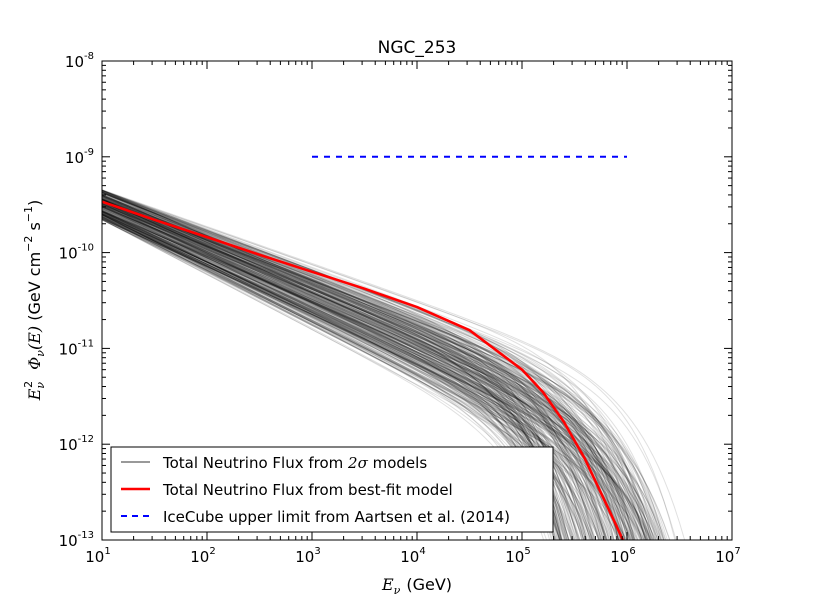 The width and height of the screenshot is (814, 614). What do you see at coordinates (417, 48) in the screenshot?
I see `chart-title: NGC_253` at bounding box center [417, 48].